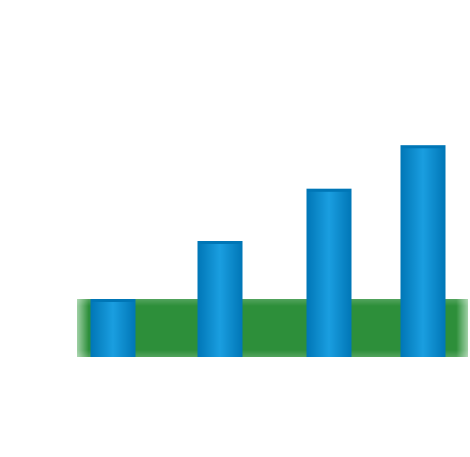 The image size is (470, 457). I want to click on bar-4-top-edge, so click(423, 147).